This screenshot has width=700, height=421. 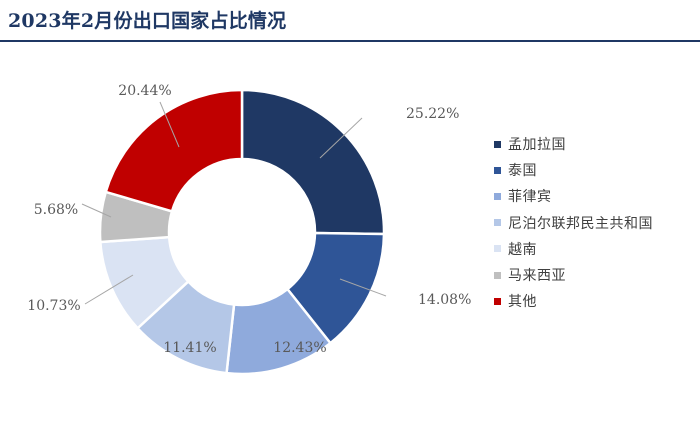 What do you see at coordinates (350, 41) in the screenshot?
I see `title-divider` at bounding box center [350, 41].